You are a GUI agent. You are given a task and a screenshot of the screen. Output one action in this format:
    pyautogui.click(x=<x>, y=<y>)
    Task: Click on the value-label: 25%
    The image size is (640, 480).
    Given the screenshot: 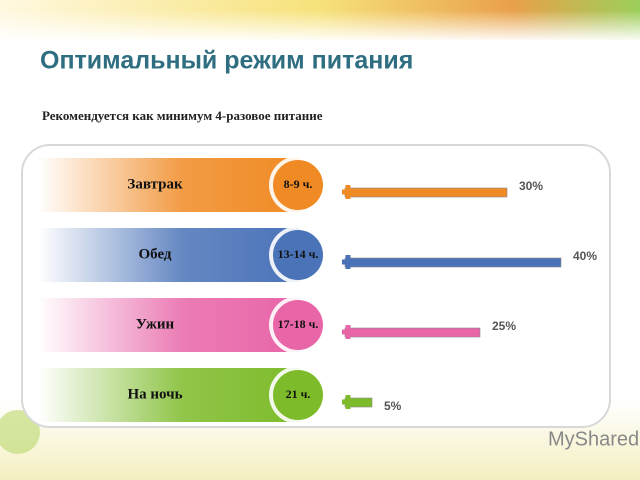 What is the action you would take?
    pyautogui.click(x=504, y=326)
    